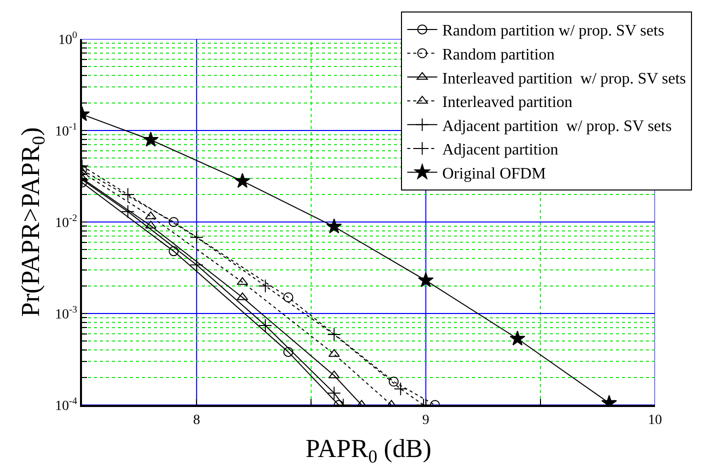 The width and height of the screenshot is (704, 473). What do you see at coordinates (66, 131) in the screenshot?
I see `y-tick-label: 10$^{-1}$` at bounding box center [66, 131].